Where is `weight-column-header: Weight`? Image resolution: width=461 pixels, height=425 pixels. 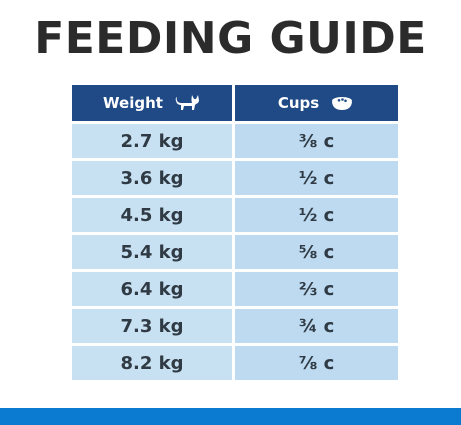 weight-column-header: Weight is located at coordinates (152, 103).